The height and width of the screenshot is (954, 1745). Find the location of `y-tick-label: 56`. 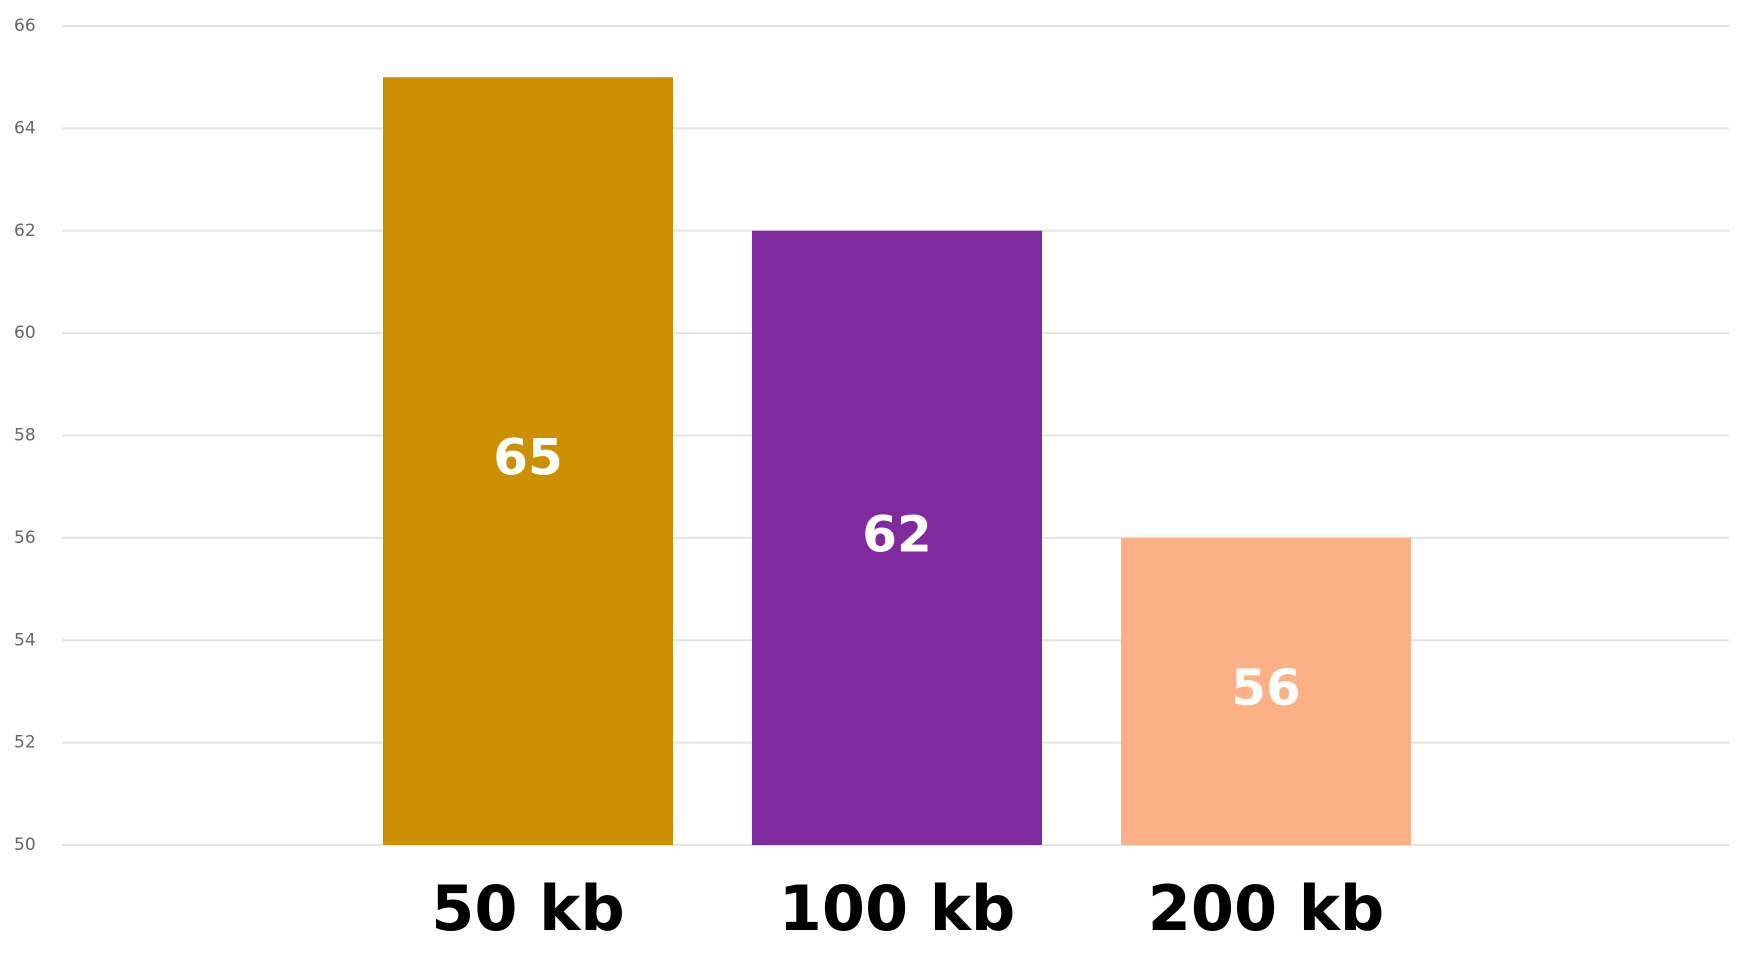

y-tick-label: 56 is located at coordinates (25, 538).